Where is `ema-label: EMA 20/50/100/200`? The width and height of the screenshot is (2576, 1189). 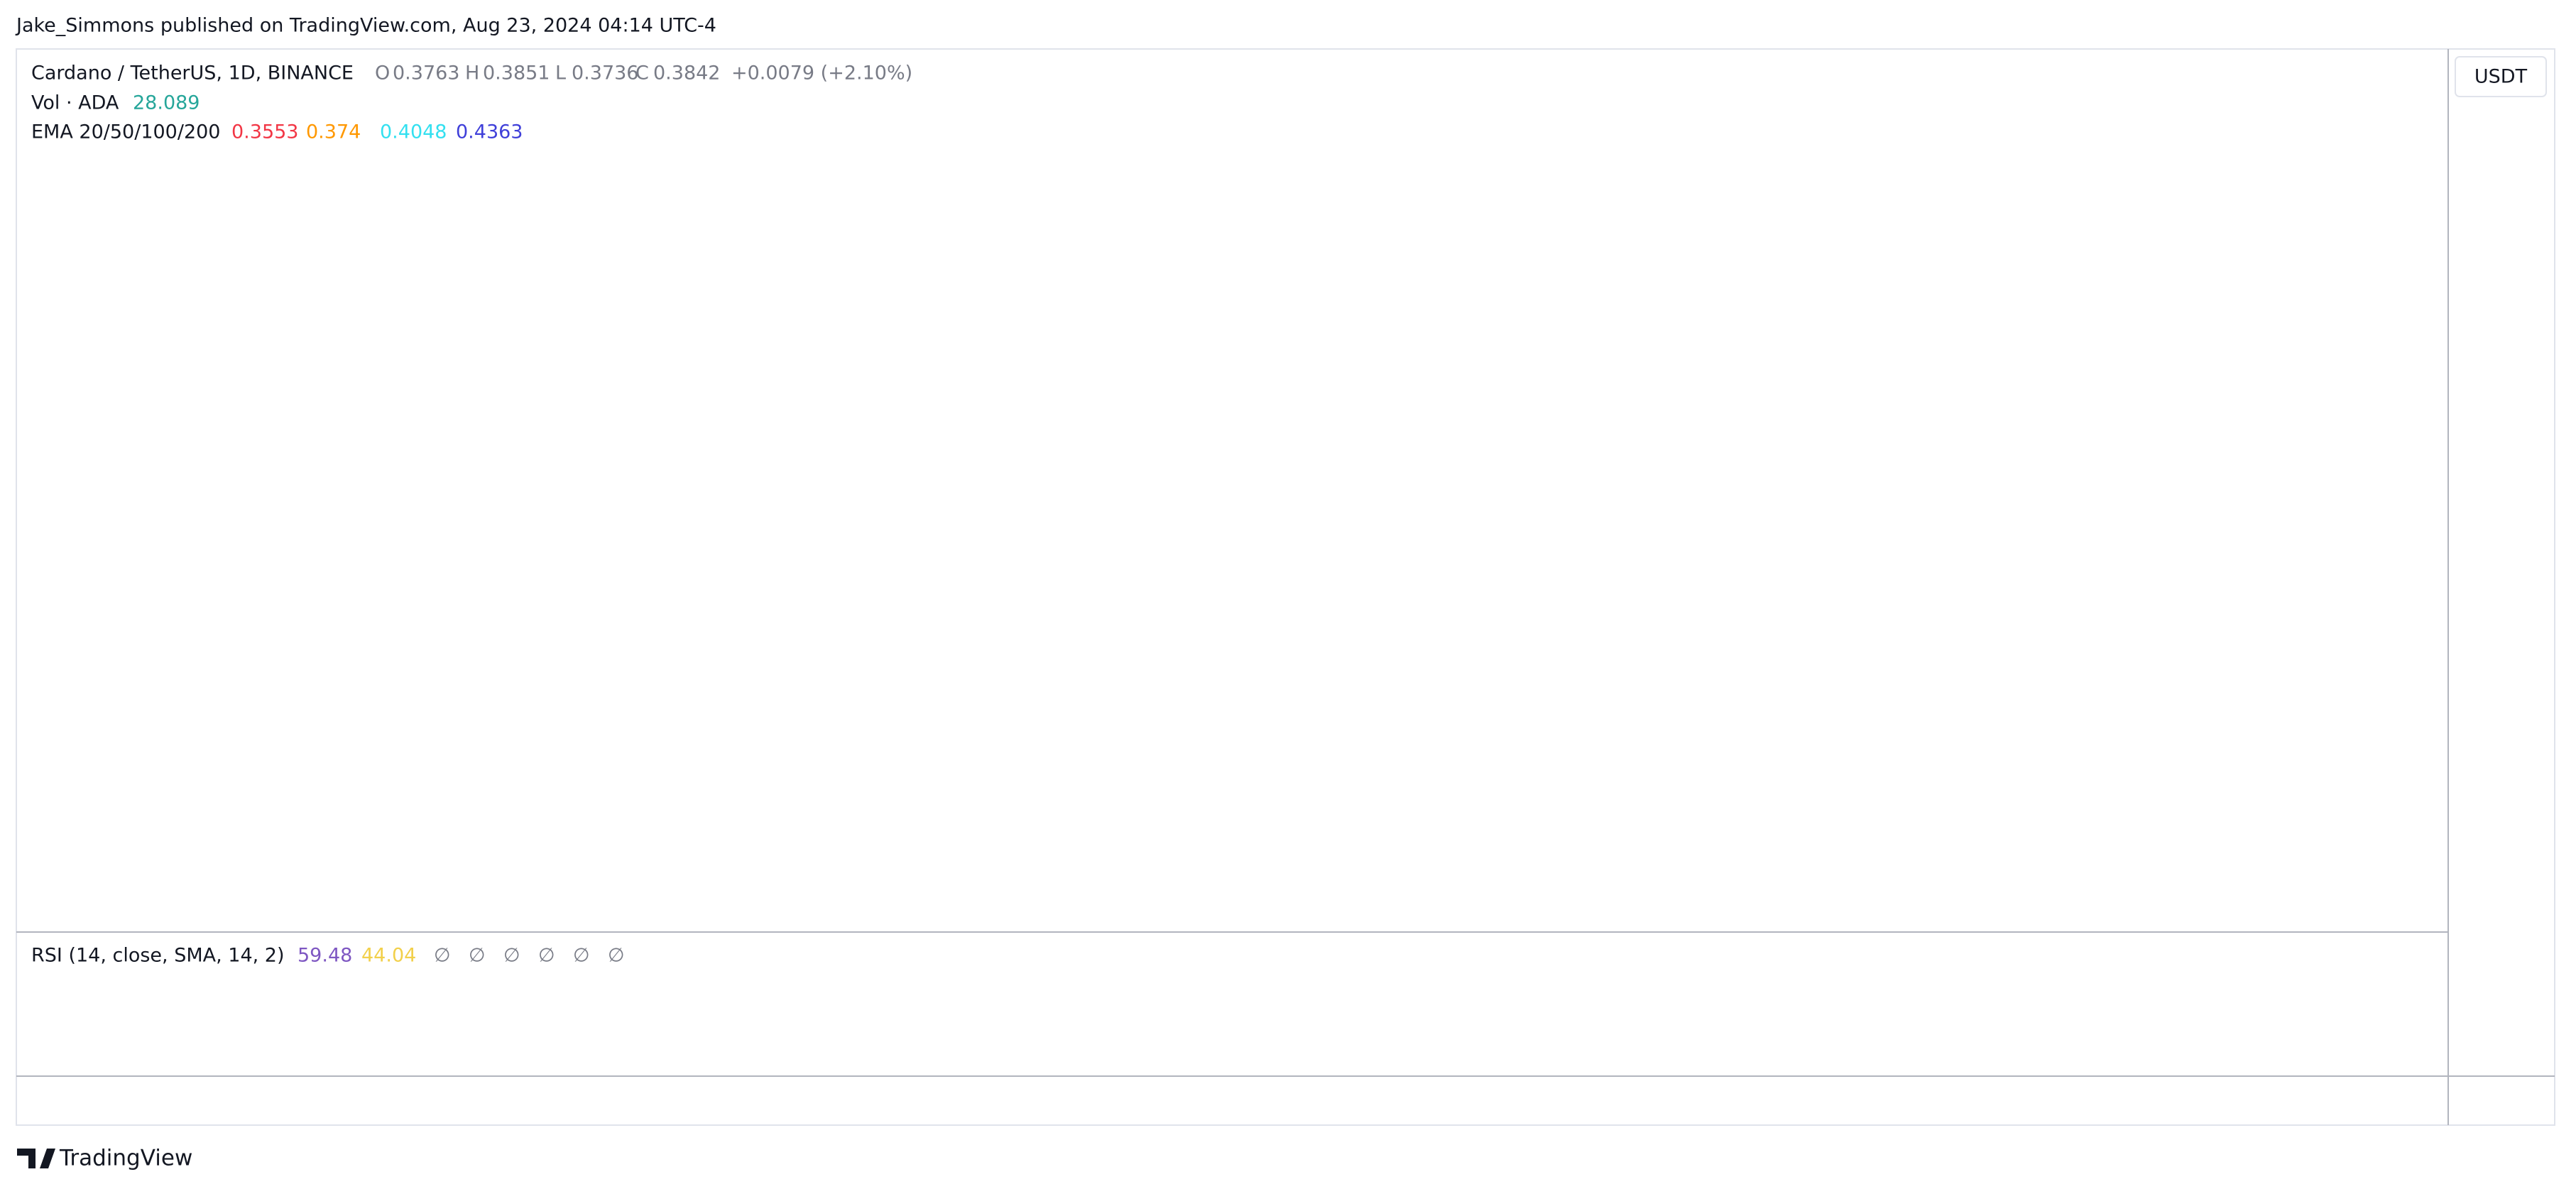 ema-label: EMA 20/50/100/200 is located at coordinates (125, 132).